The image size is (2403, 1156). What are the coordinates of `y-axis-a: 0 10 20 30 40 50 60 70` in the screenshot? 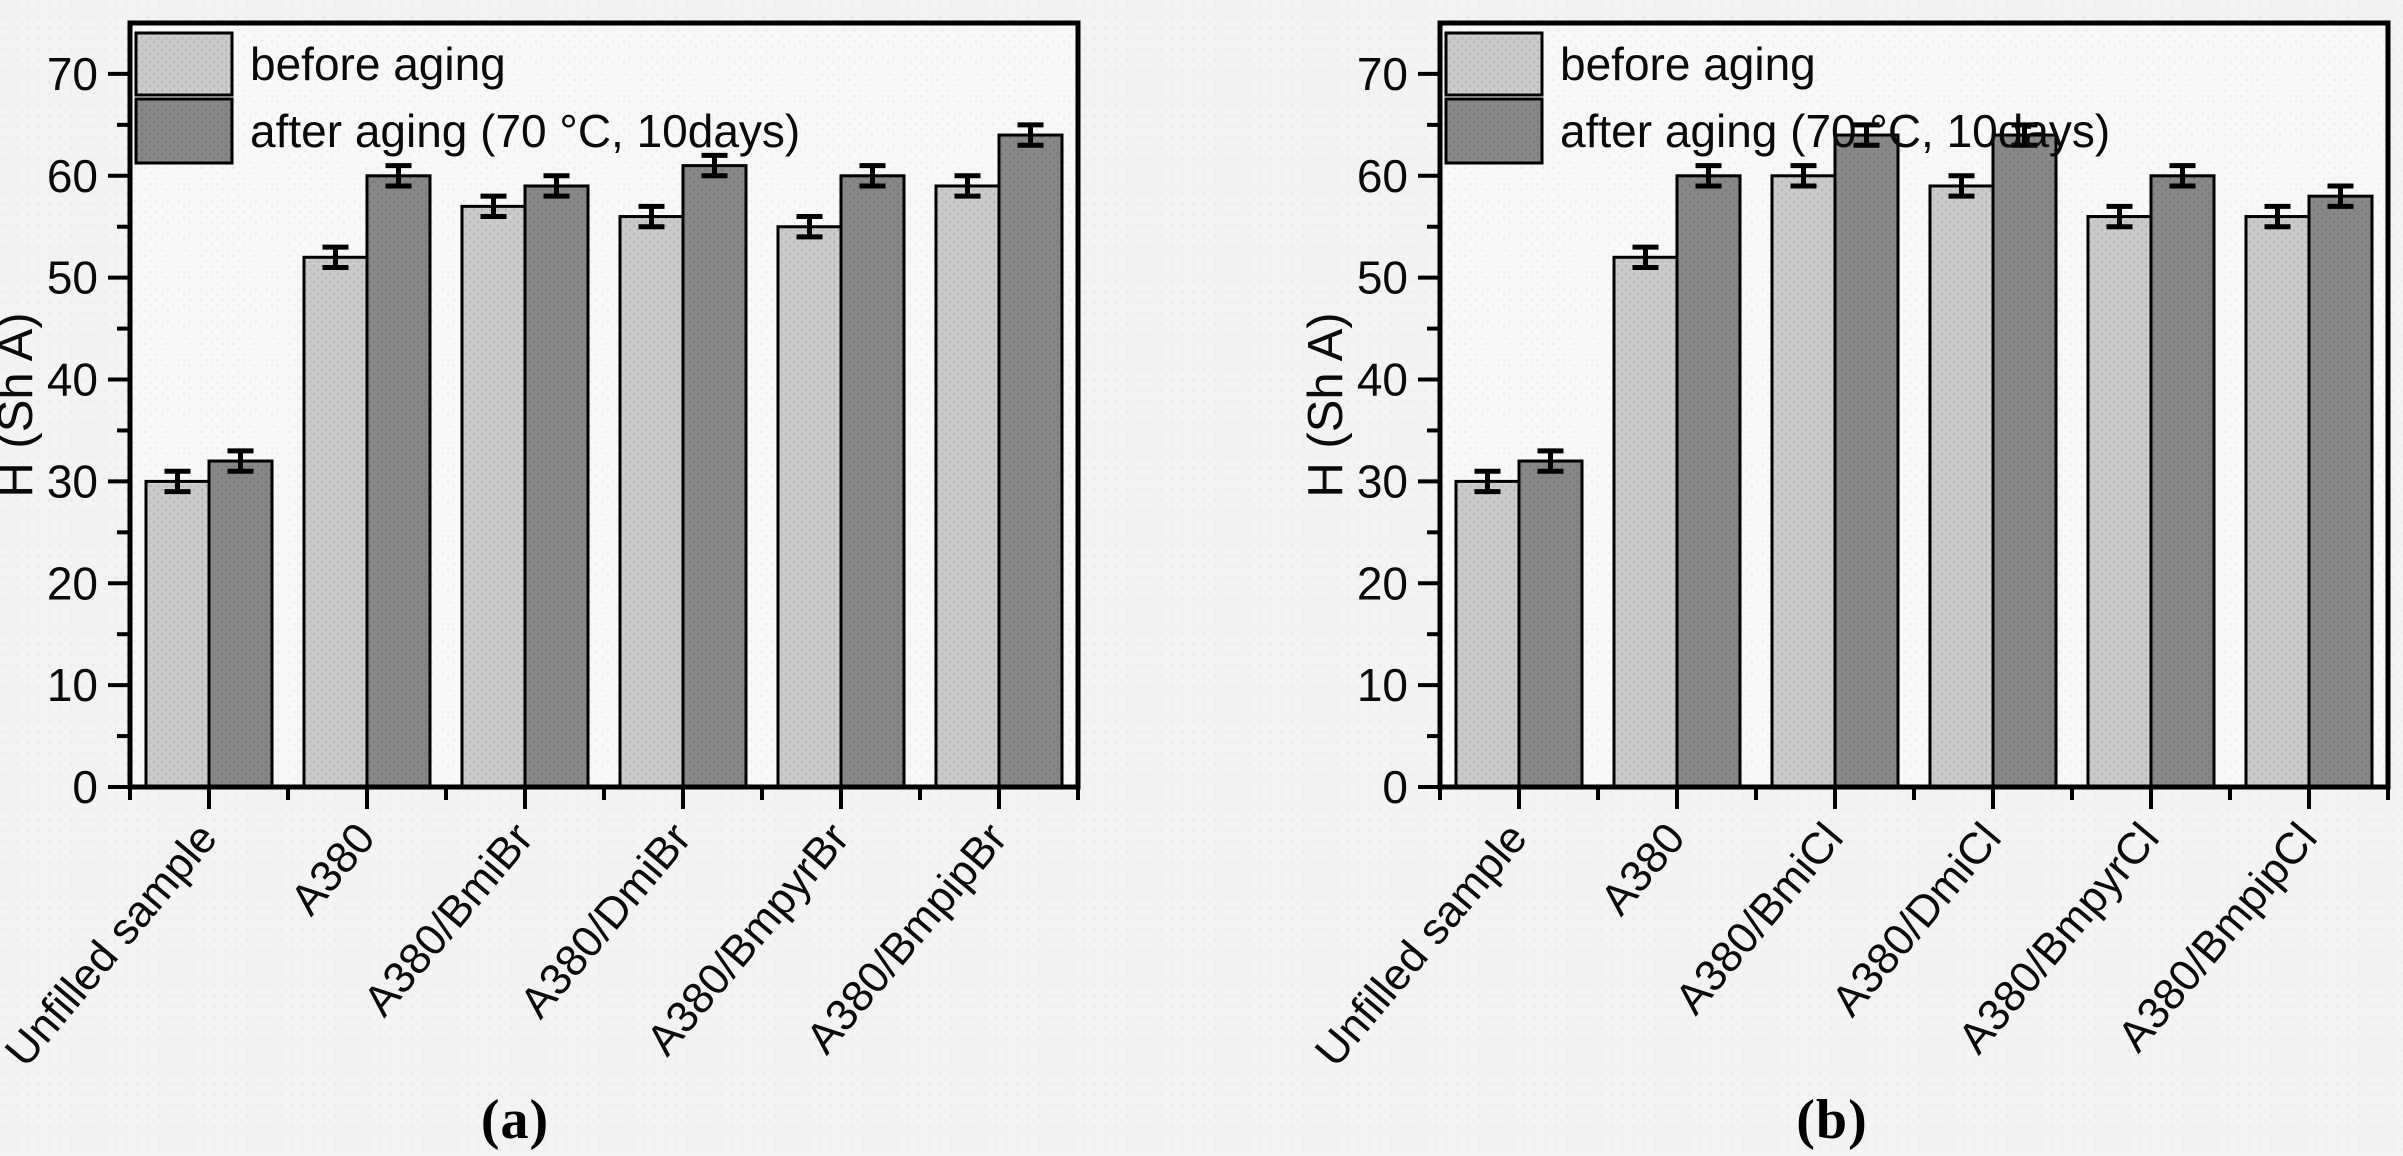 It's located at (87, 430).